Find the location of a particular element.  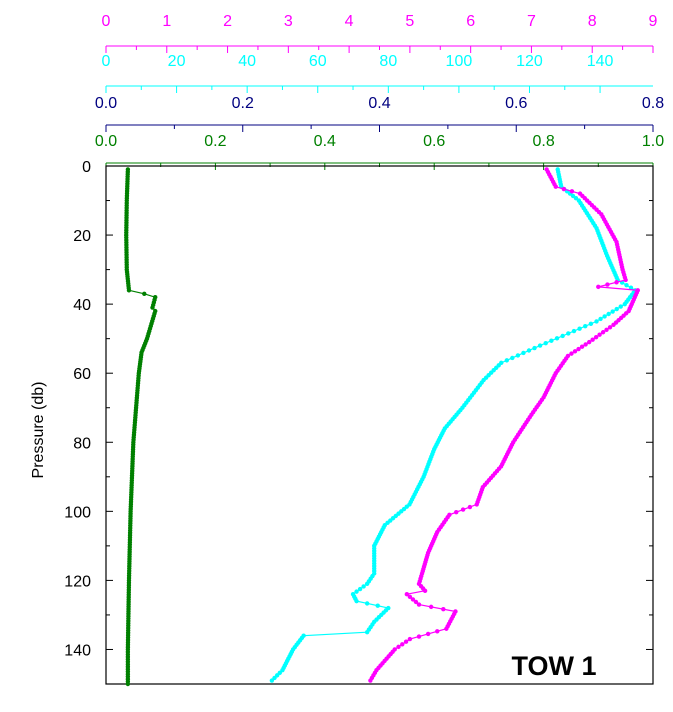

x-tick-label-navy: 0.8 is located at coordinates (653, 103).